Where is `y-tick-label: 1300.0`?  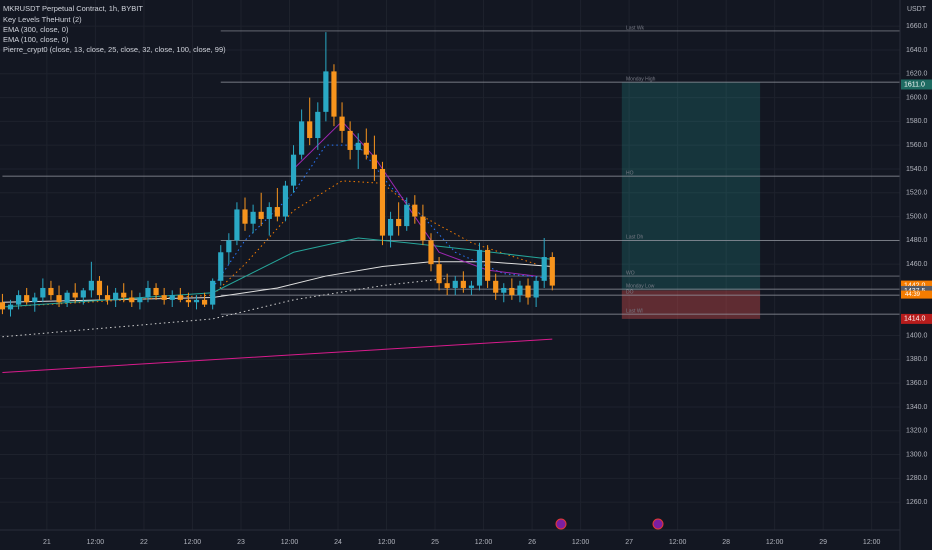 y-tick-label: 1300.0 is located at coordinates (917, 454).